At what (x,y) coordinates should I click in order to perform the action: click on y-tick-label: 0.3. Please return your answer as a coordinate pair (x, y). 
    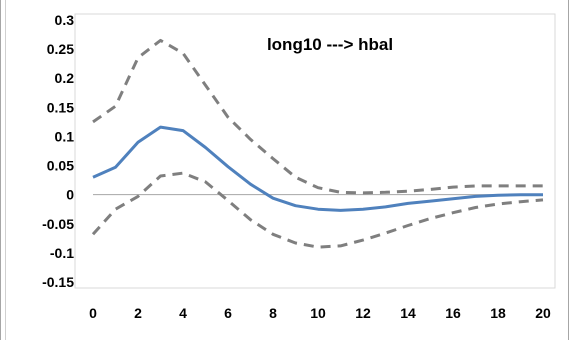
    Looking at the image, I should click on (65, 20).